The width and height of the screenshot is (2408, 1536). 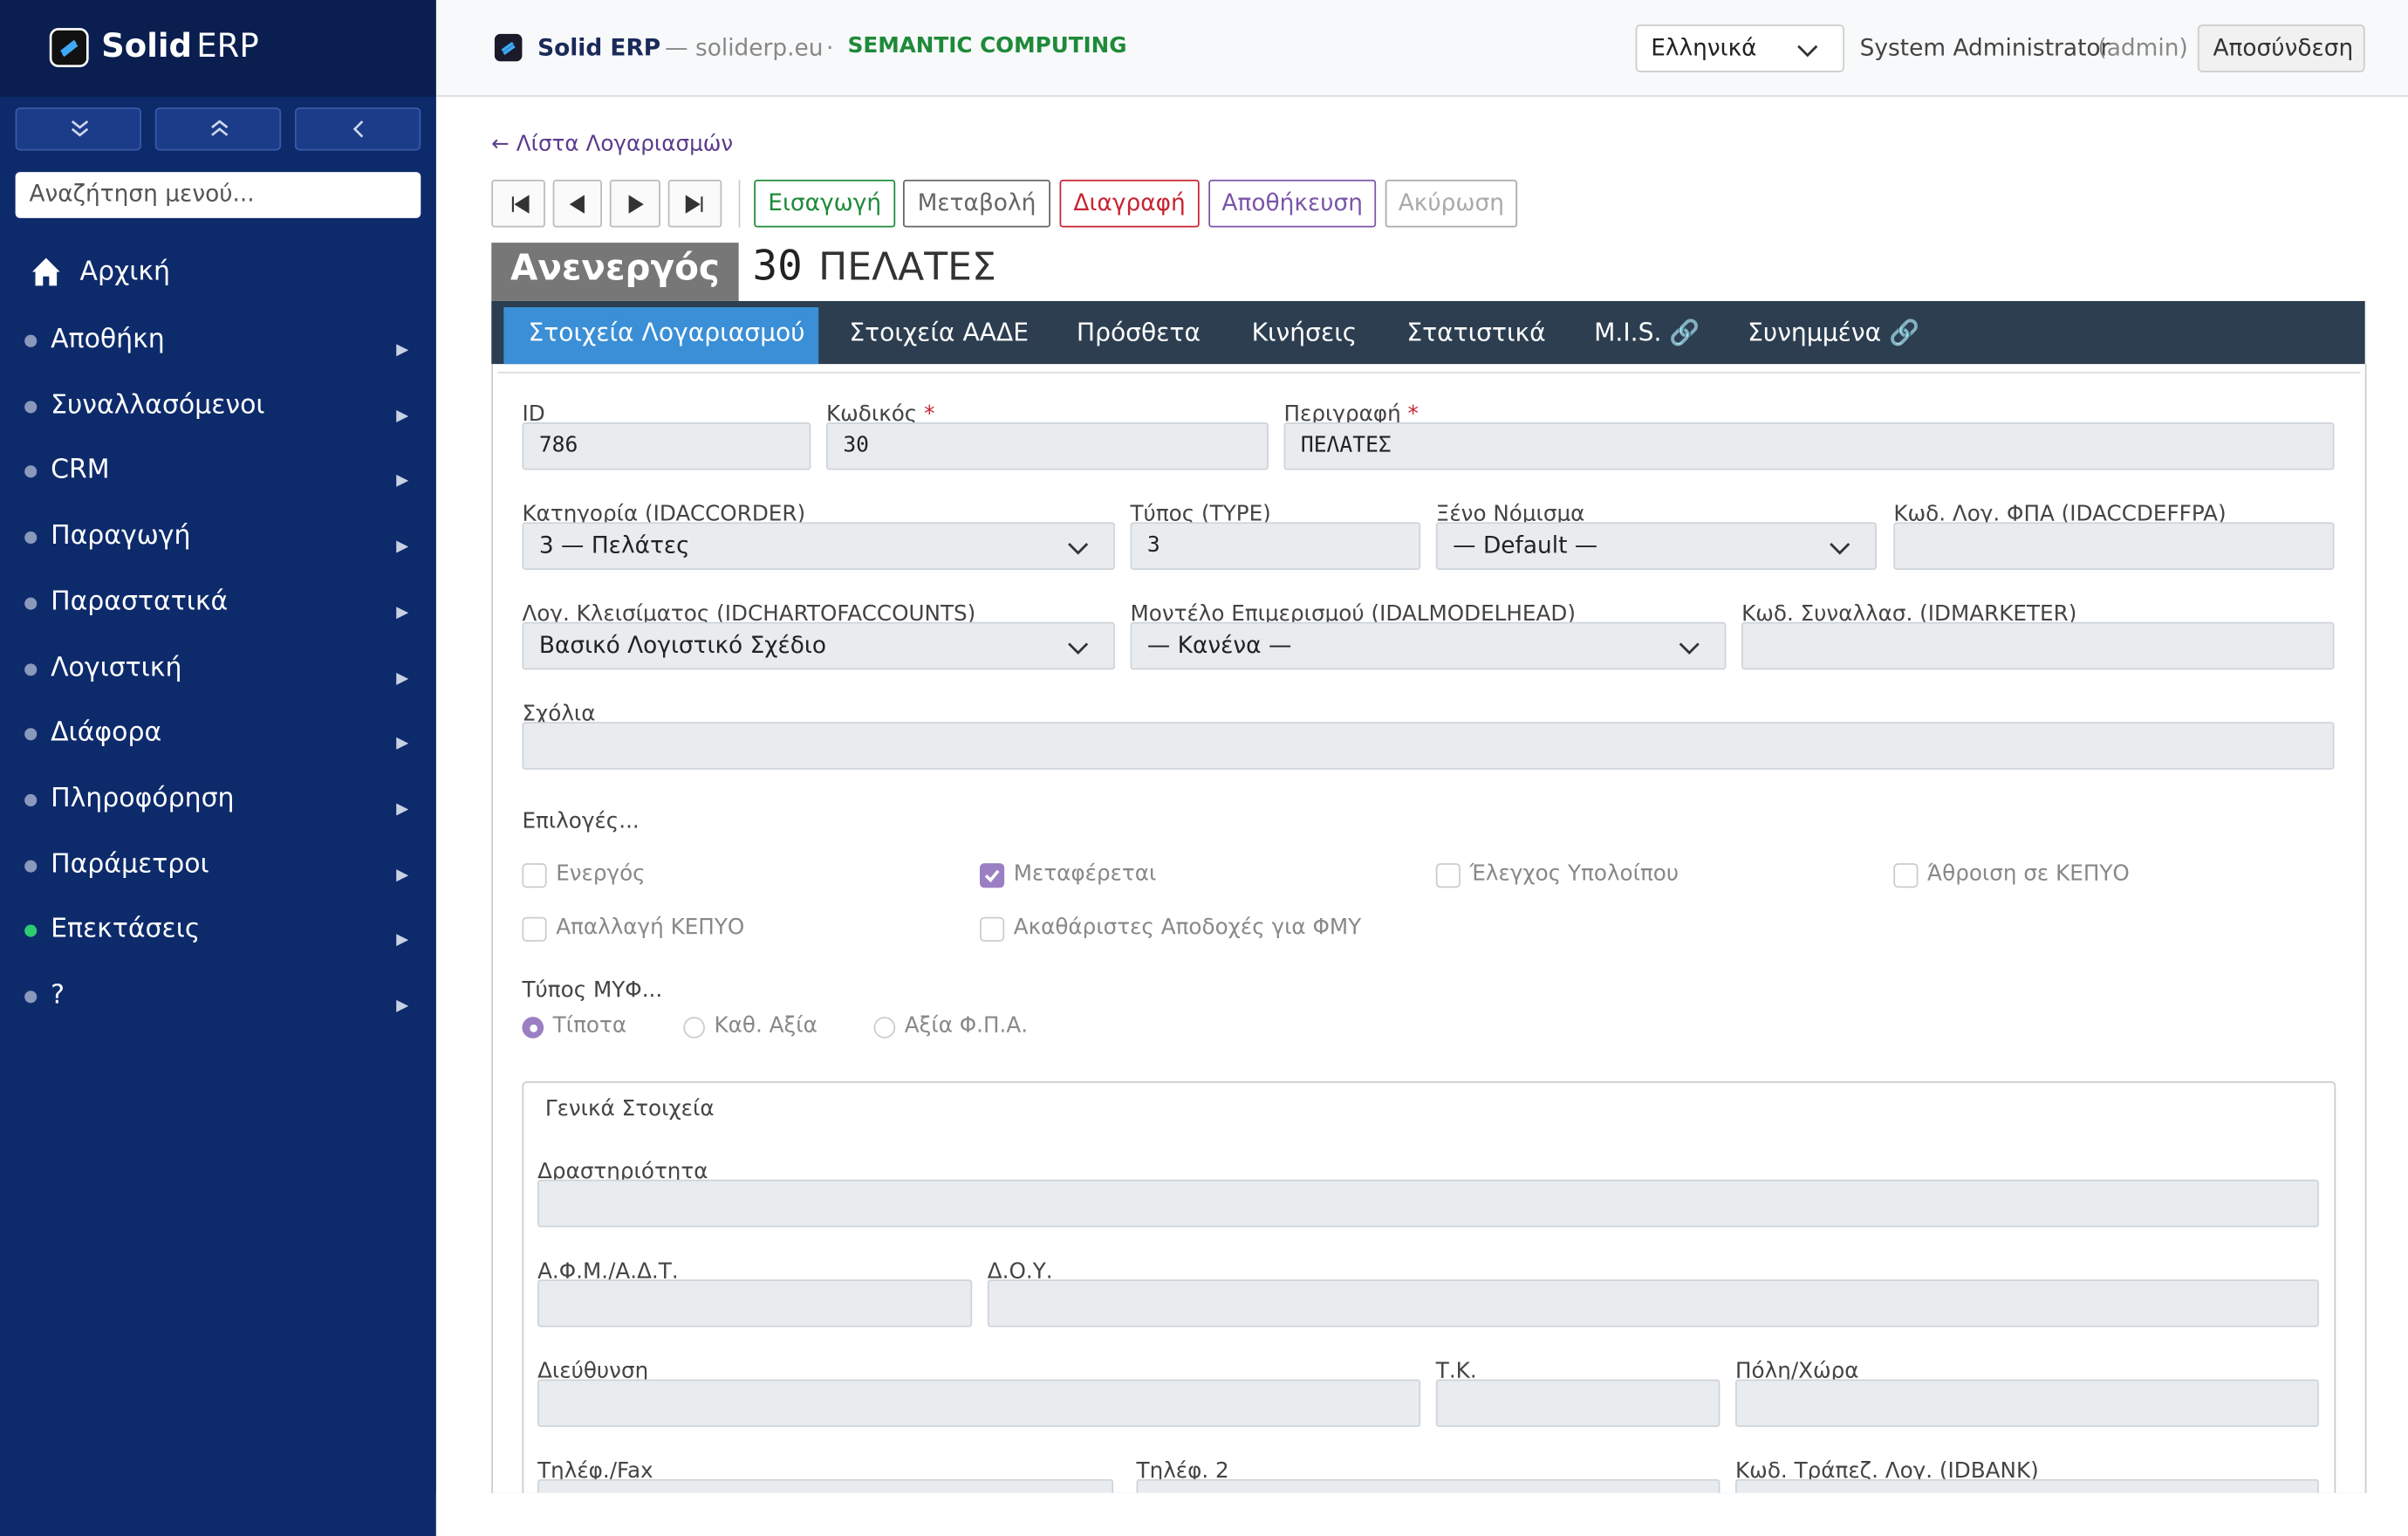 I want to click on menu-item: Αρχική, so click(x=125, y=272).